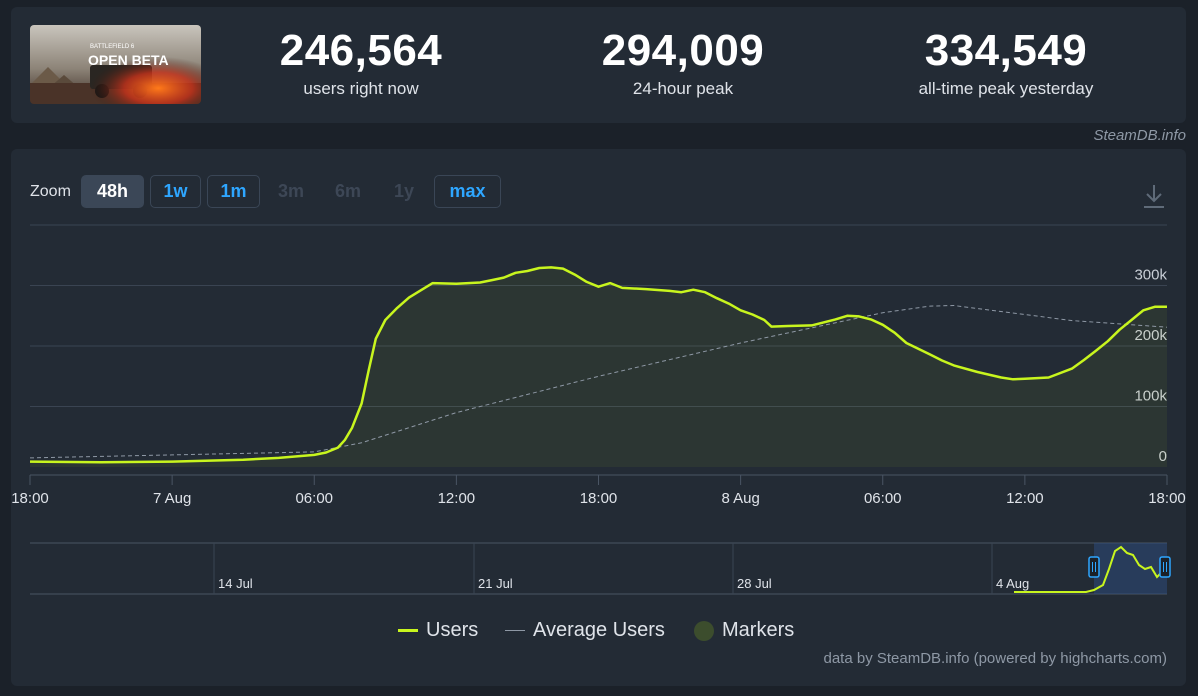  What do you see at coordinates (683, 50) in the screenshot?
I see `stat-value: 294,009` at bounding box center [683, 50].